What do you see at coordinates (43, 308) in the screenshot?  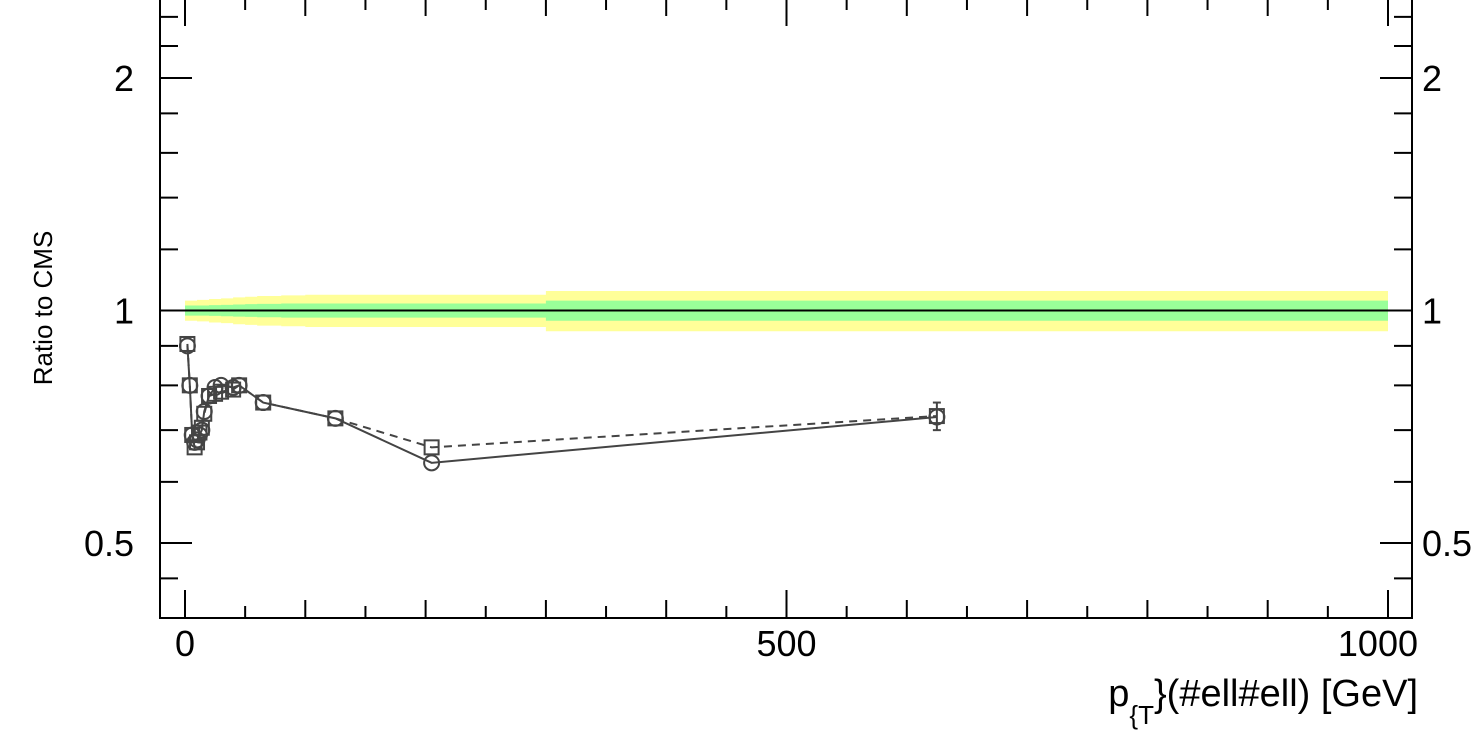 I see `y-axis-title: Ratio to CMS` at bounding box center [43, 308].